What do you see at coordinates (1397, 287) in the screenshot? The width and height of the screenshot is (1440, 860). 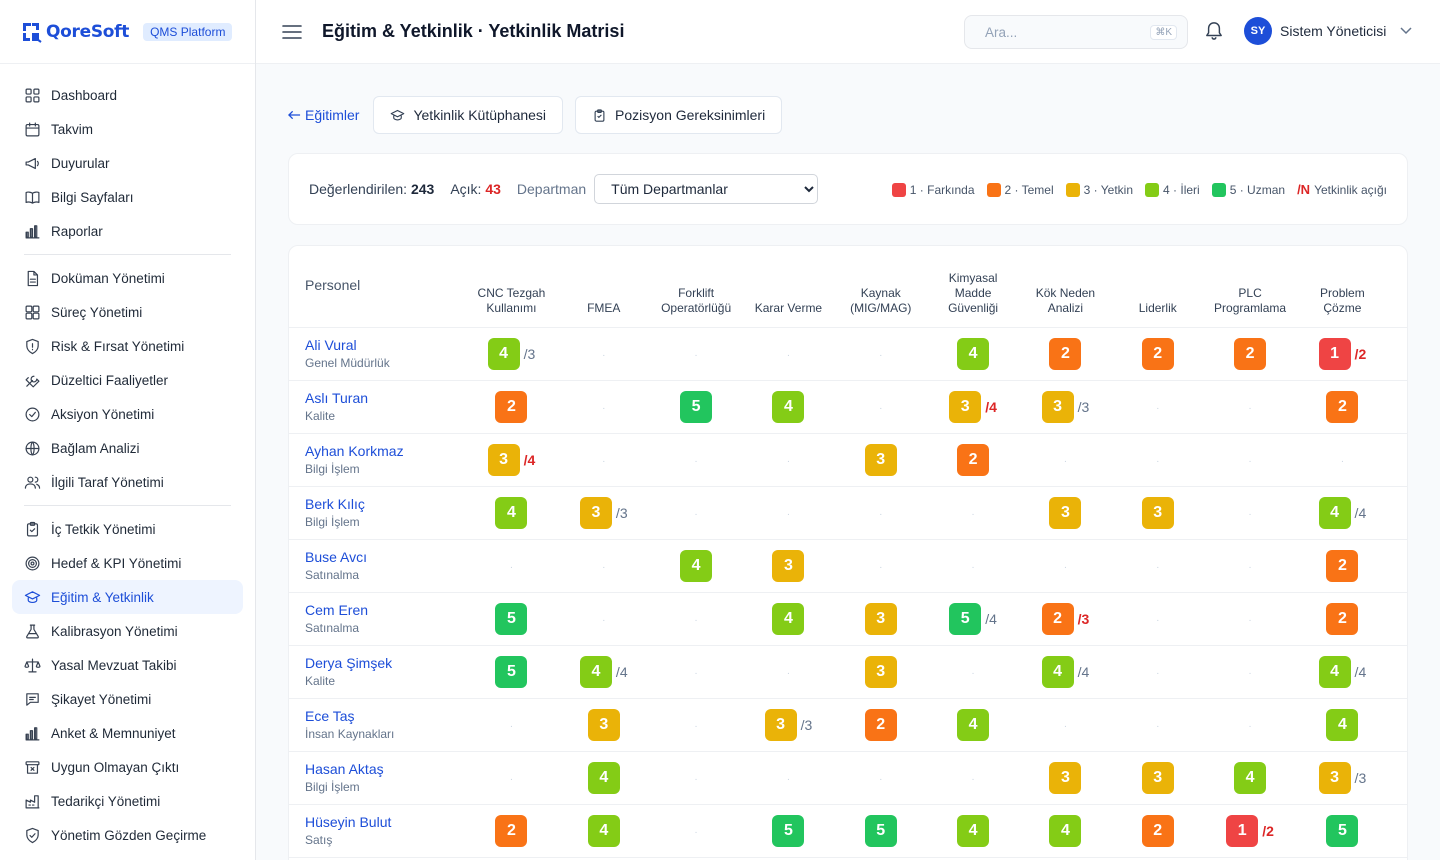 I see `competency-column-header: ProjeYönetimi` at bounding box center [1397, 287].